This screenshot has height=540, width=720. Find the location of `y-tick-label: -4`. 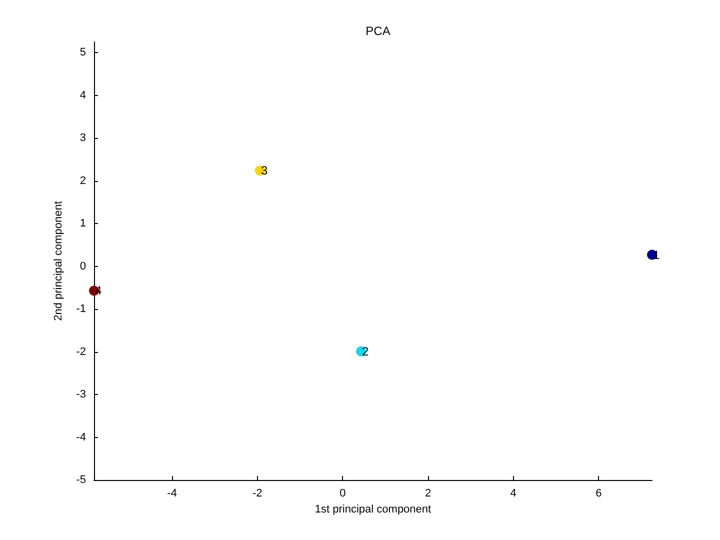

y-tick-label: -4 is located at coordinates (81, 437).